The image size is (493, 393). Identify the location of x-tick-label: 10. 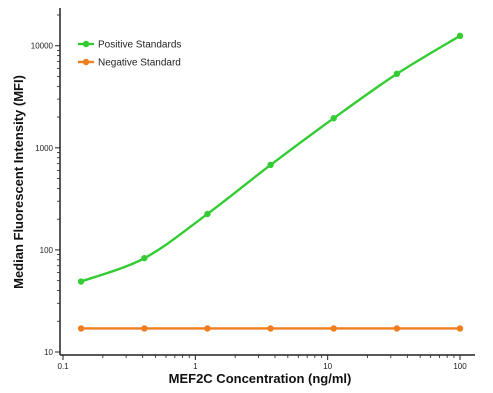
(327, 366).